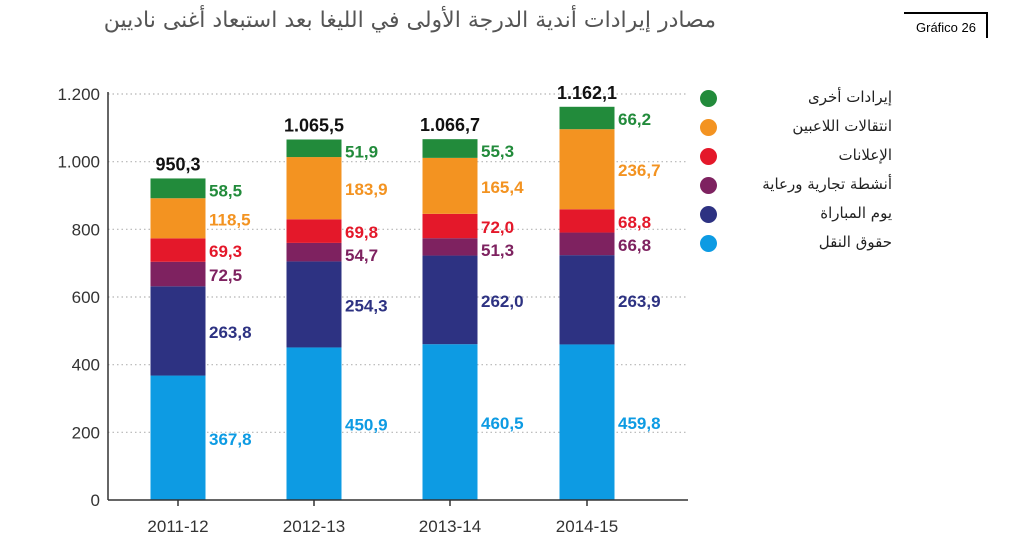 This screenshot has width=1024, height=557. Describe the element at coordinates (842, 126) in the screenshot. I see `legend-label: انتقالات اللاعبين` at that location.